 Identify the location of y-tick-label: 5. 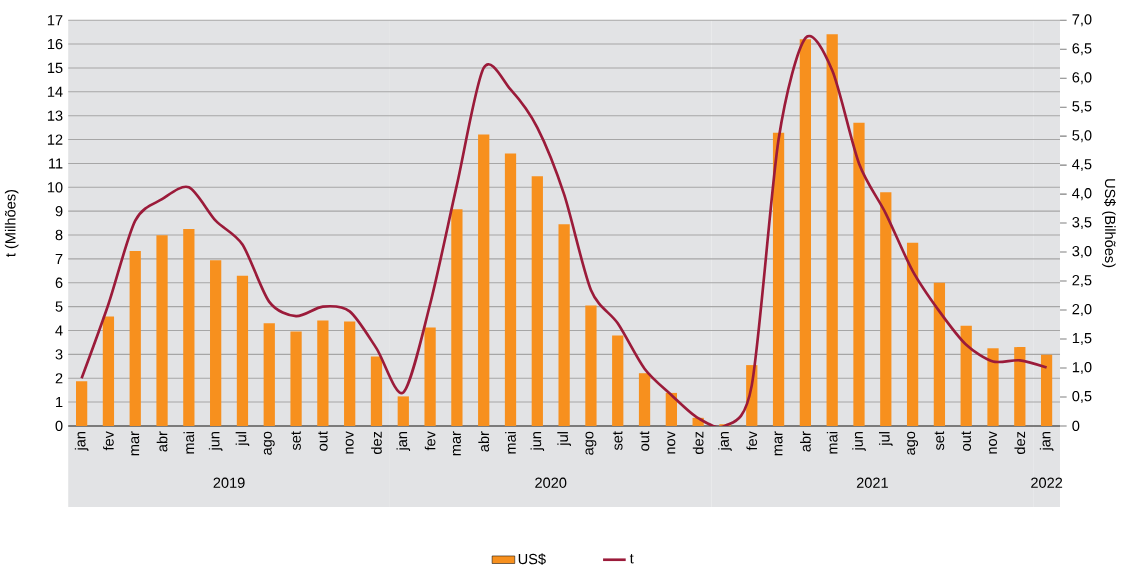
(59, 306).